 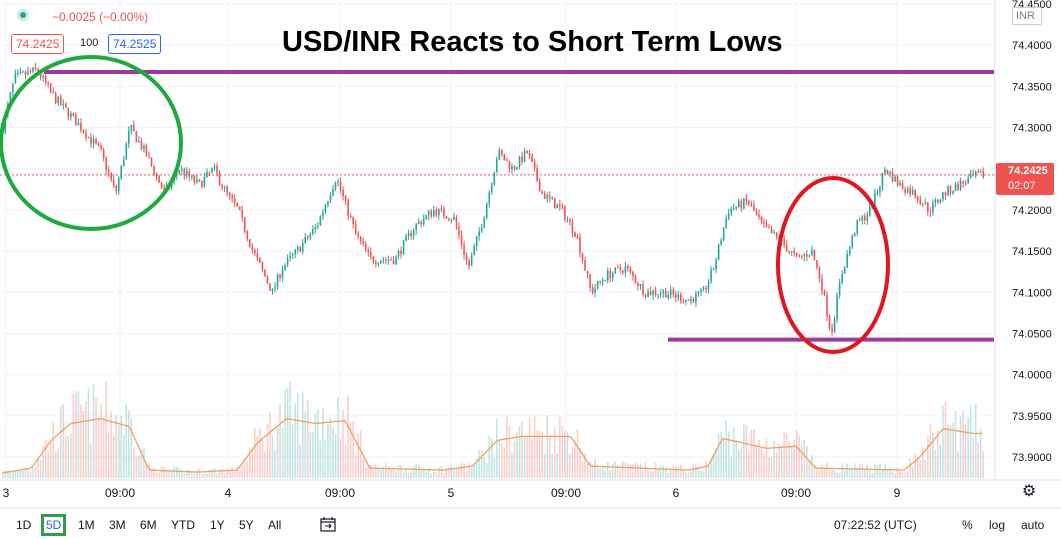 What do you see at coordinates (875, 525) in the screenshot?
I see `utc-clock: 07:22:52 (UTC)` at bounding box center [875, 525].